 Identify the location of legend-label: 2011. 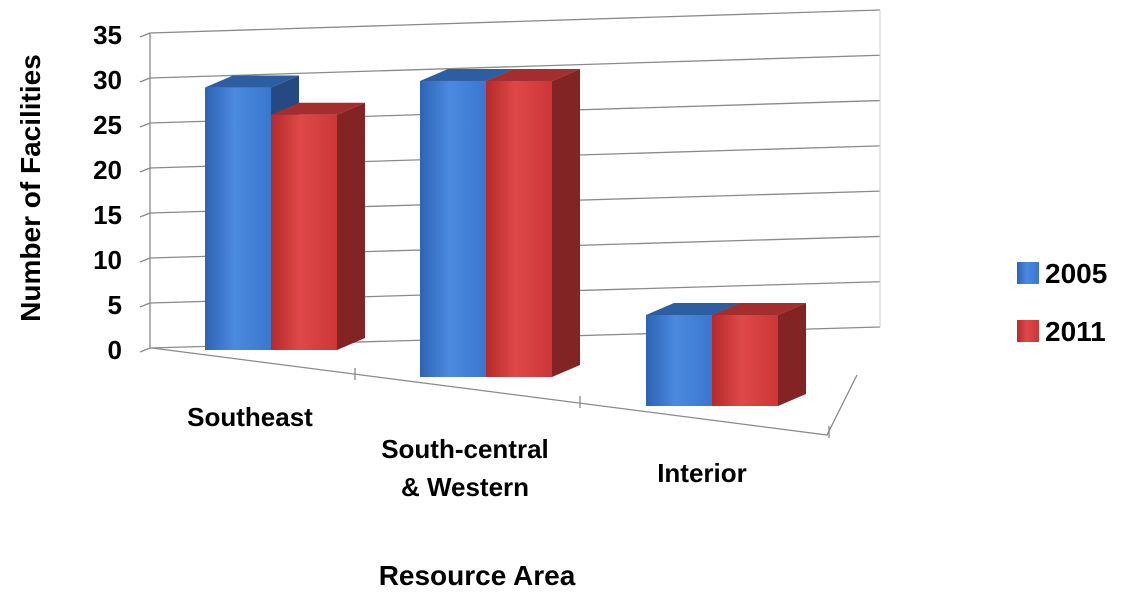
(1075, 331).